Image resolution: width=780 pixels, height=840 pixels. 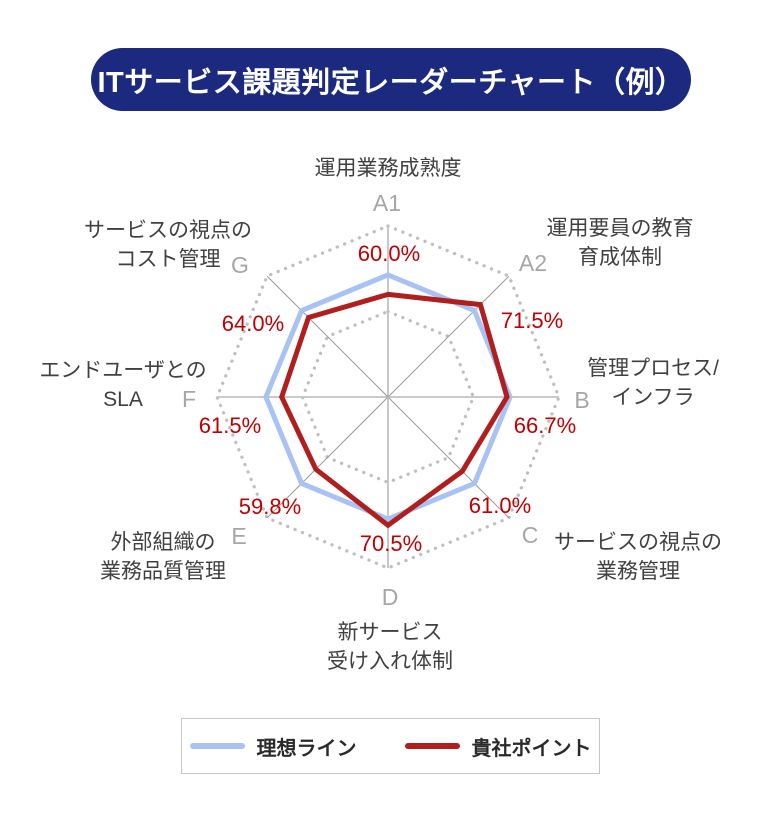 What do you see at coordinates (531, 748) in the screenshot?
I see `legend-label-company: 貴社ポイント` at bounding box center [531, 748].